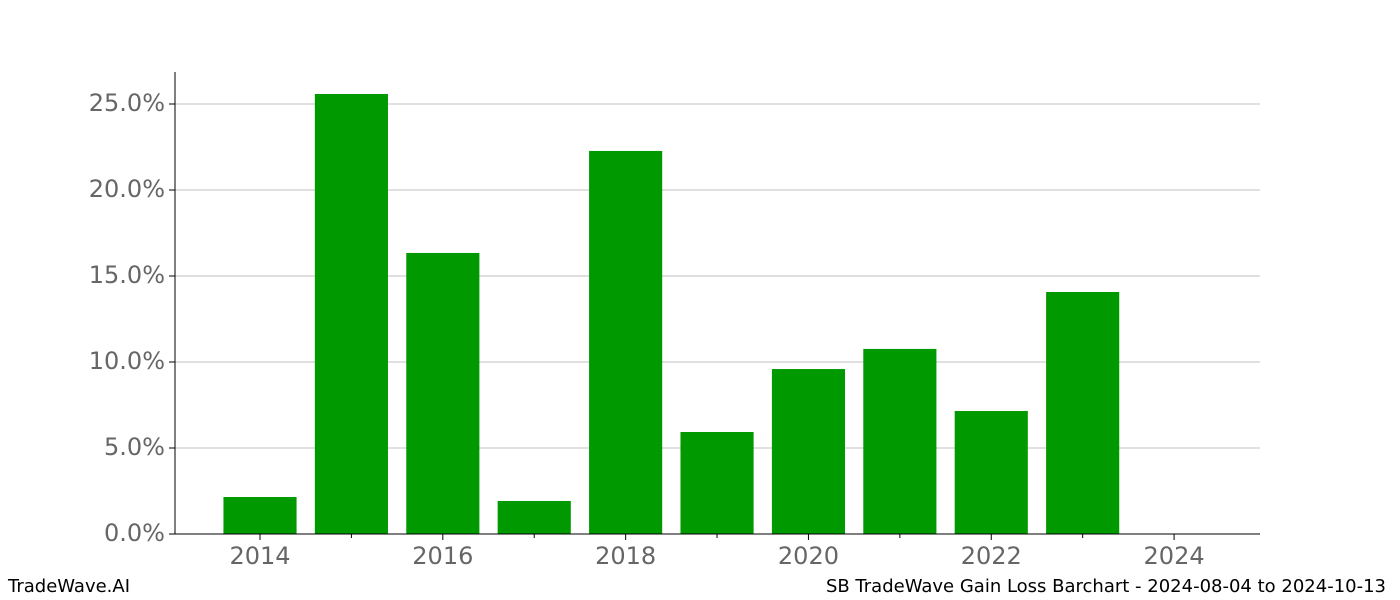 This screenshot has height=600, width=1400. I want to click on y-tick-label: 10.0%, so click(127, 361).